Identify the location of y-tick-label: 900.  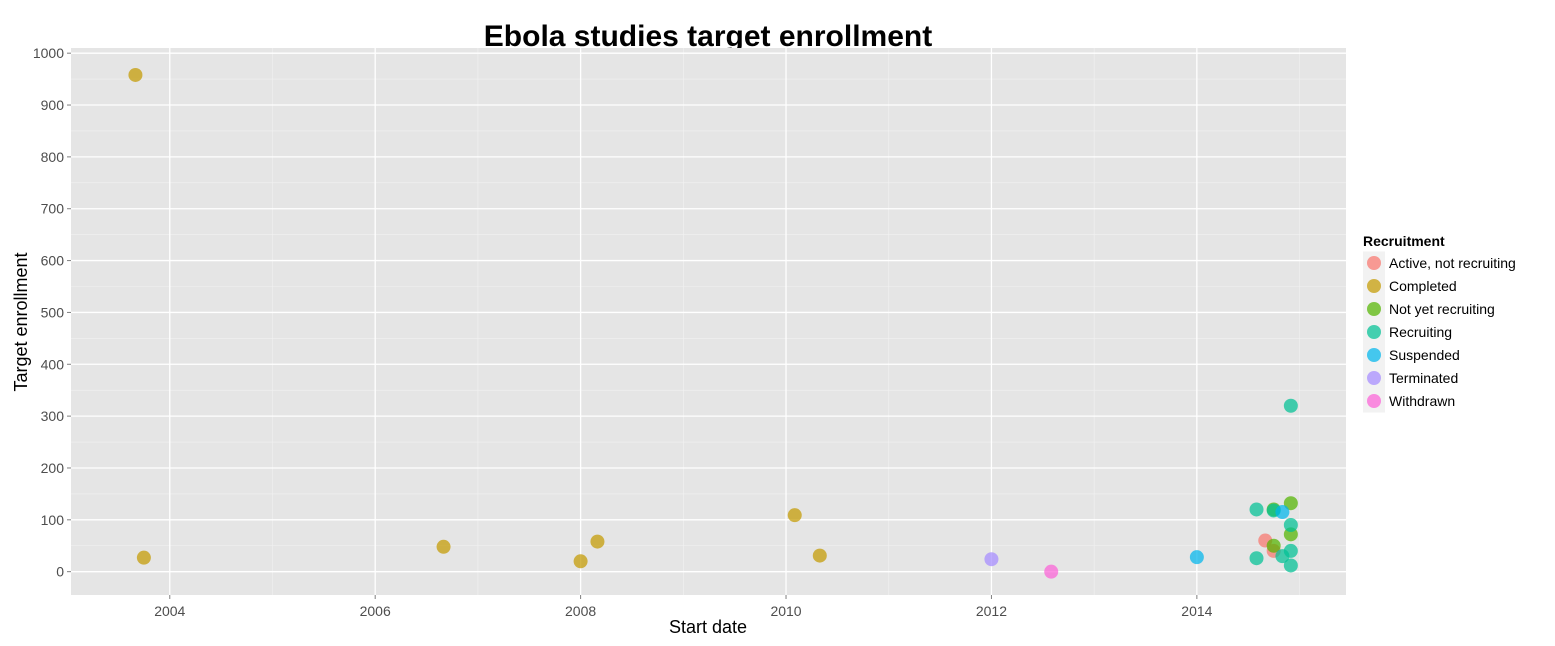
(53, 105).